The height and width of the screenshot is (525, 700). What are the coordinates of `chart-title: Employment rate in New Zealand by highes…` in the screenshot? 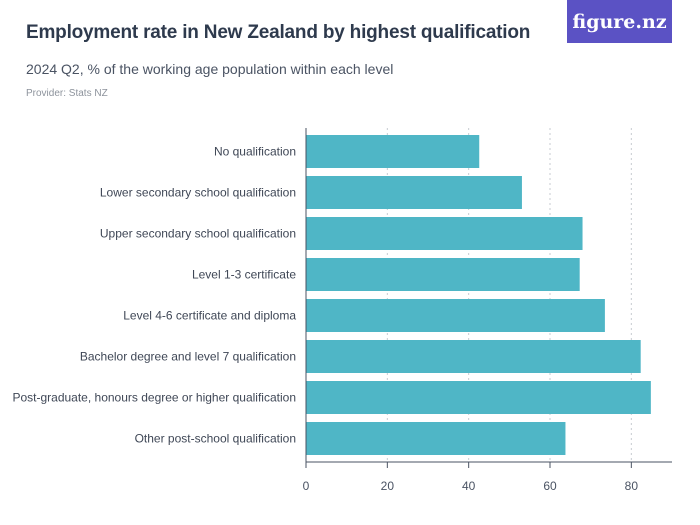 It's located at (278, 32).